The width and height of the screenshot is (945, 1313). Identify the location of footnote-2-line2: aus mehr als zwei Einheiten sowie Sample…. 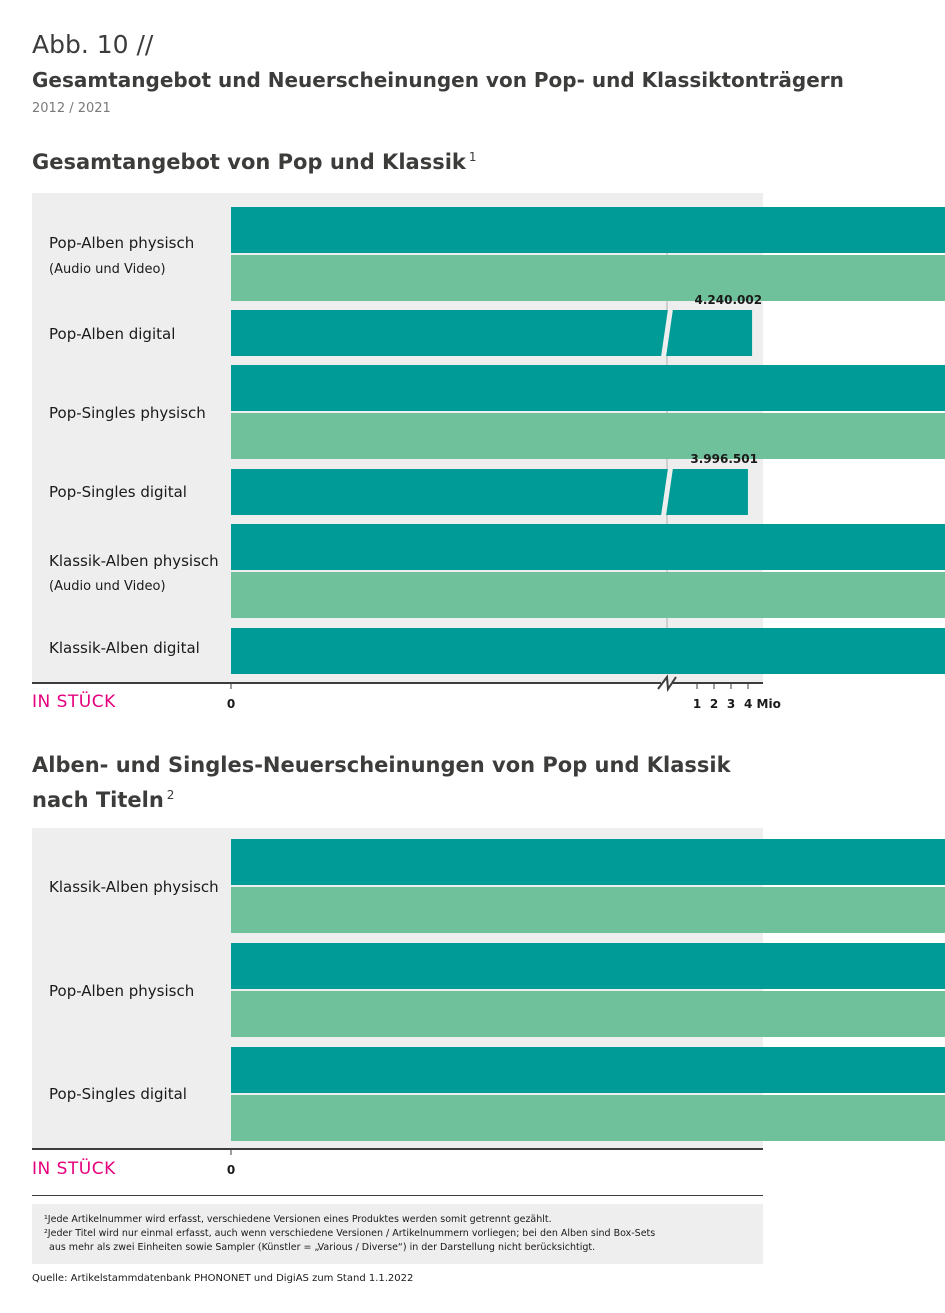
(322, 1247).